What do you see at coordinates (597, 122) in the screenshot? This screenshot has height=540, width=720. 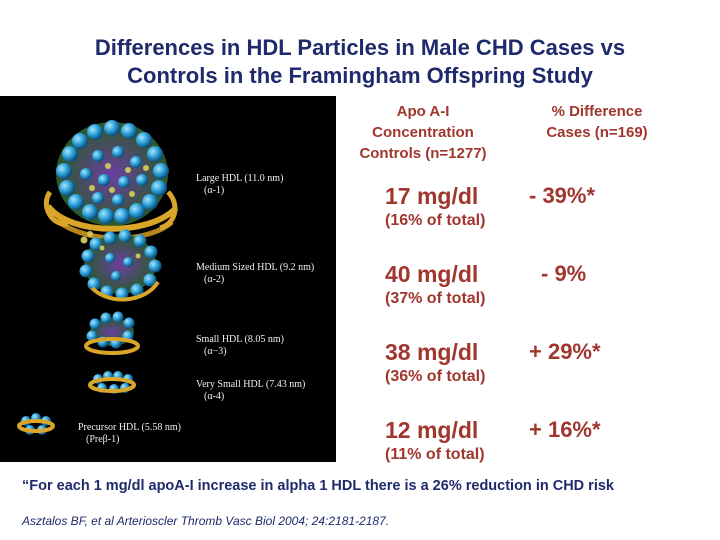 I see `difference-column-header: % Difference Cases (n=169)` at bounding box center [597, 122].